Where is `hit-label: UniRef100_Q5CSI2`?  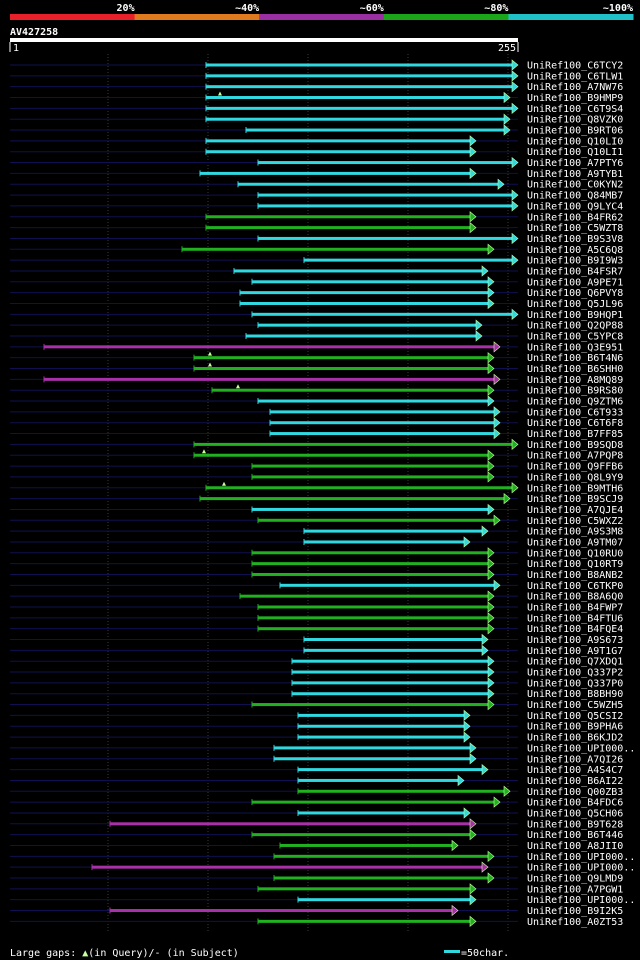 hit-label: UniRef100_Q5CSI2 is located at coordinates (575, 716).